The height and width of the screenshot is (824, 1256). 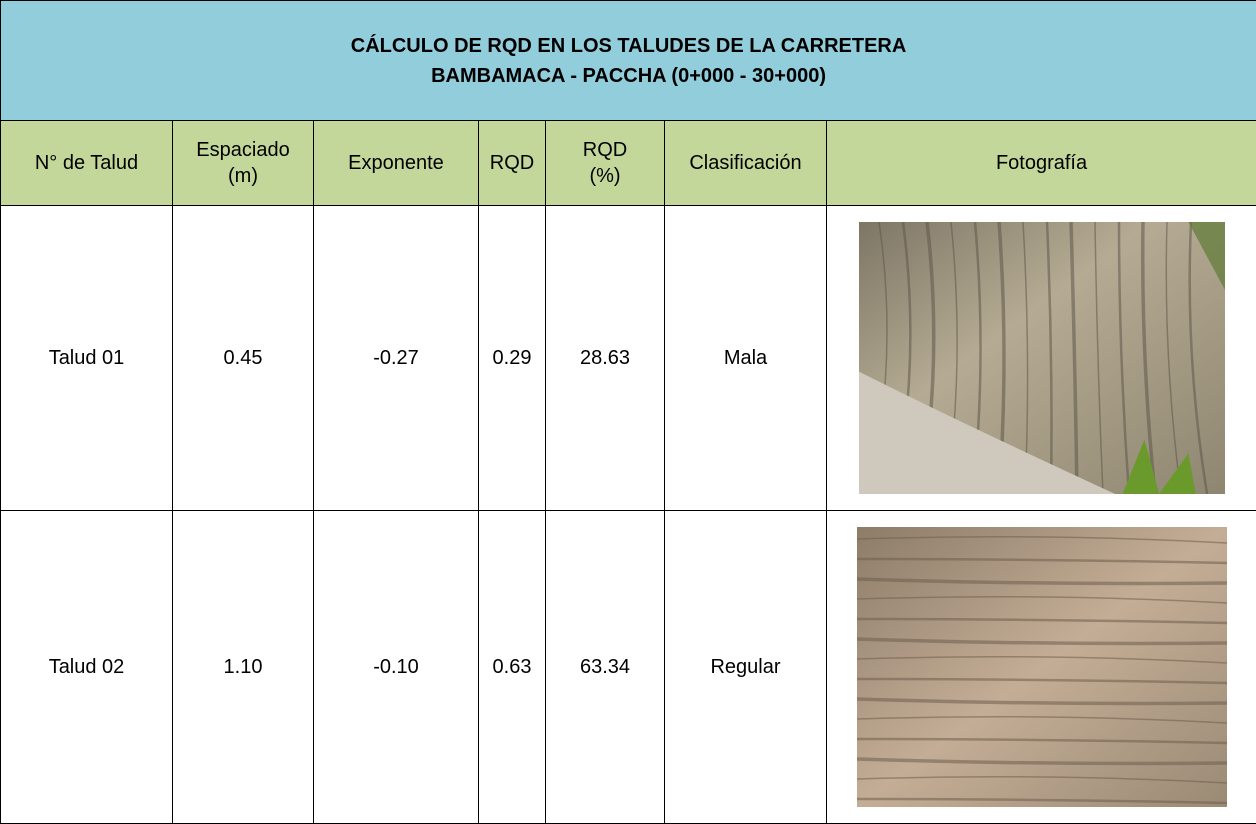 What do you see at coordinates (628, 76) in the screenshot?
I see `title-line: BAMBAMACA - PACCHA (0+000 - 30+000)` at bounding box center [628, 76].